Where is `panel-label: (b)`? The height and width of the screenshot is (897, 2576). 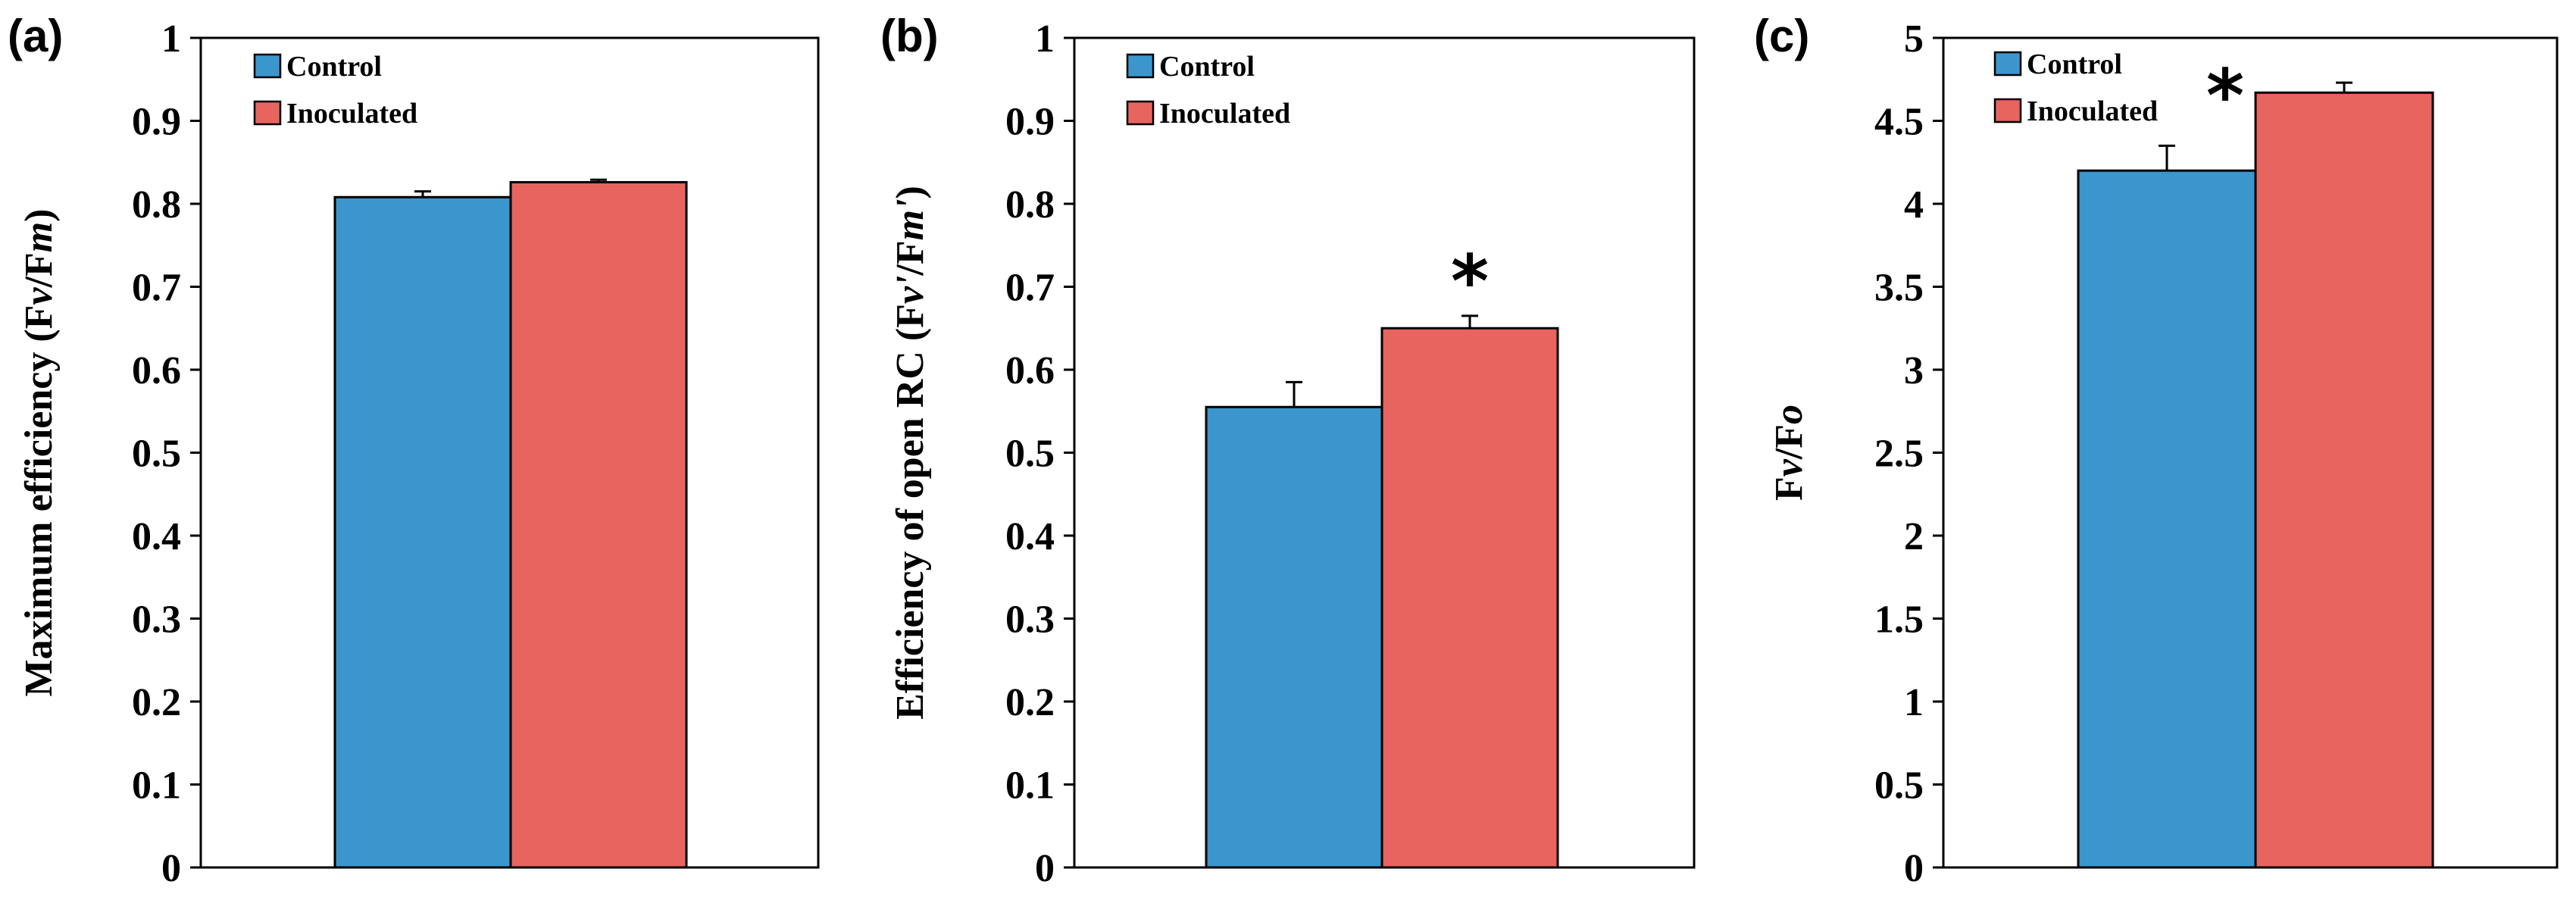
panel-label: (b) is located at coordinates (910, 36).